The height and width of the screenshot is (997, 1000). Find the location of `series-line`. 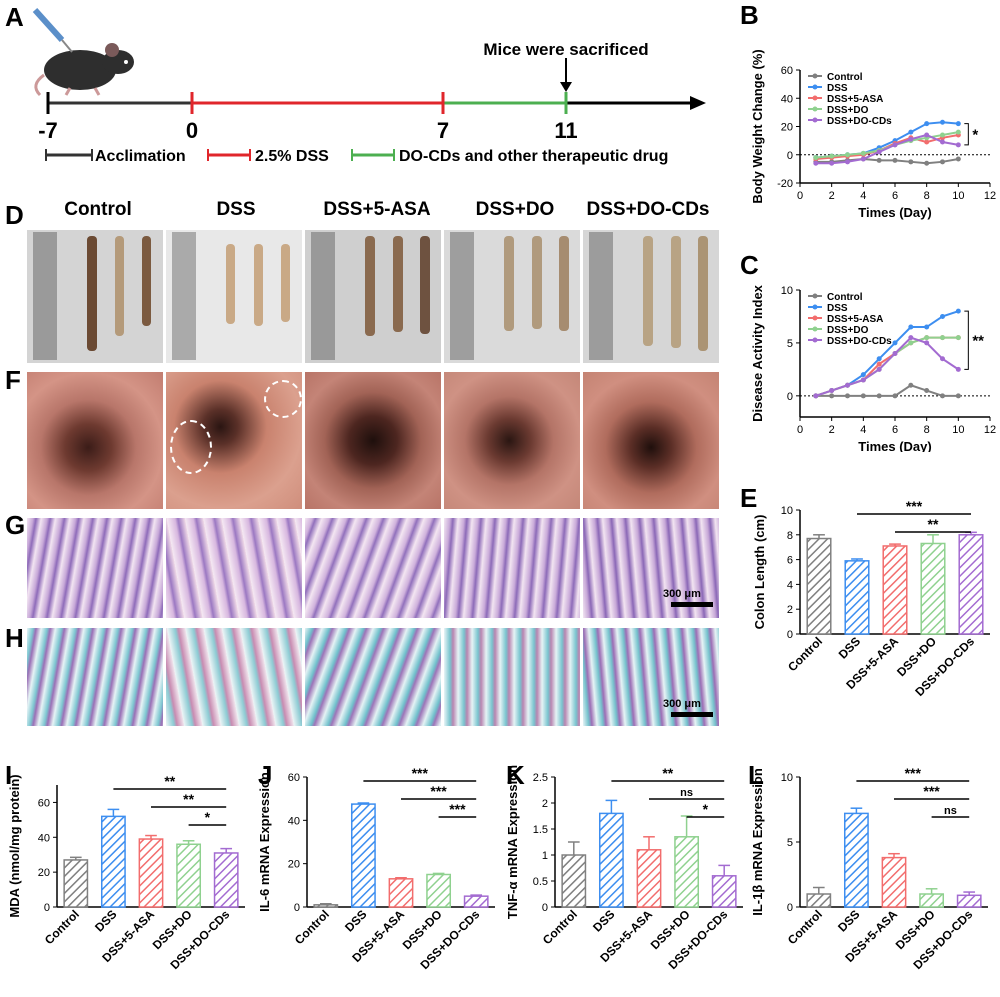

series-line is located at coordinates (887, 161).